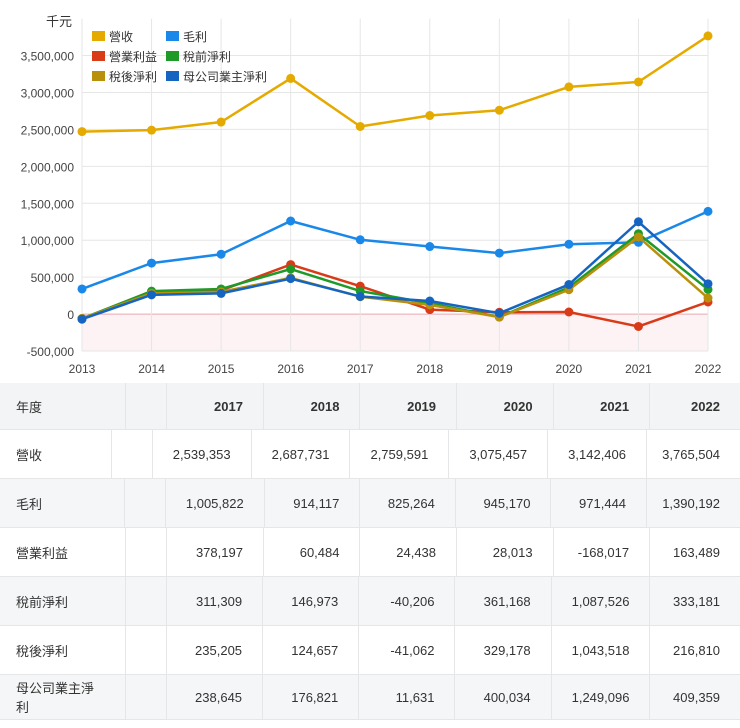 Image resolution: width=740 pixels, height=728 pixels. Describe the element at coordinates (53, 278) in the screenshot. I see `y-tick-label: 500,000` at that location.